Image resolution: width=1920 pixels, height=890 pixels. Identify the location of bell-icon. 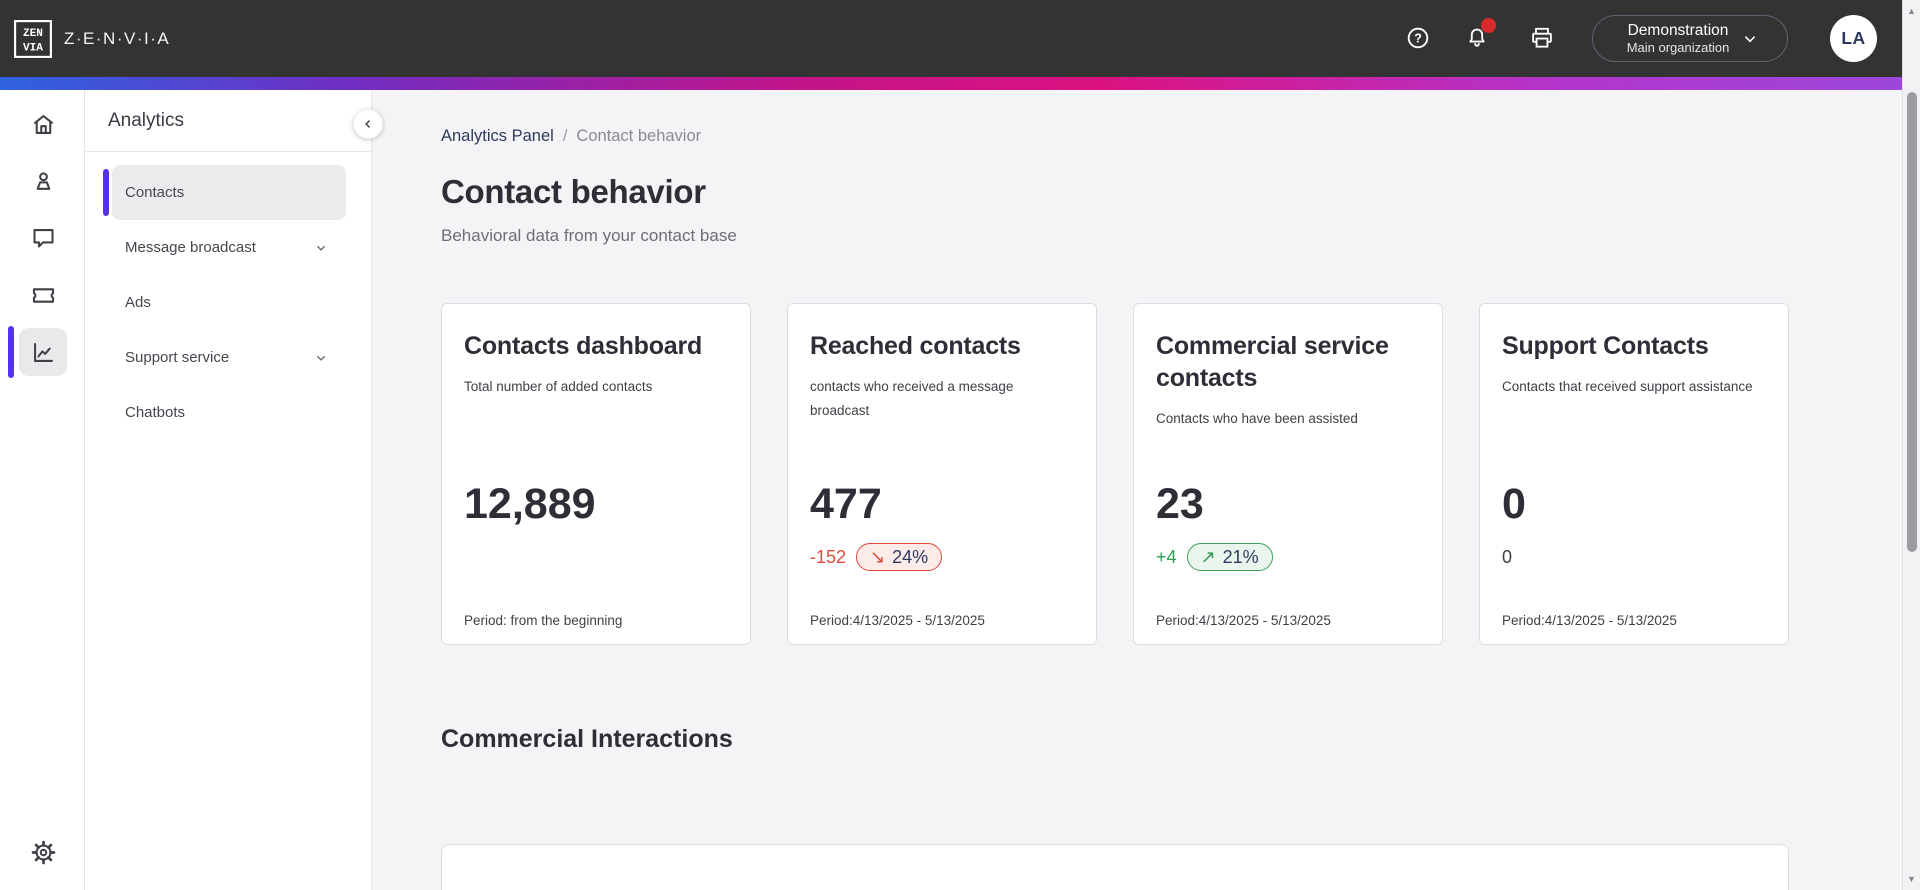
(1477, 38).